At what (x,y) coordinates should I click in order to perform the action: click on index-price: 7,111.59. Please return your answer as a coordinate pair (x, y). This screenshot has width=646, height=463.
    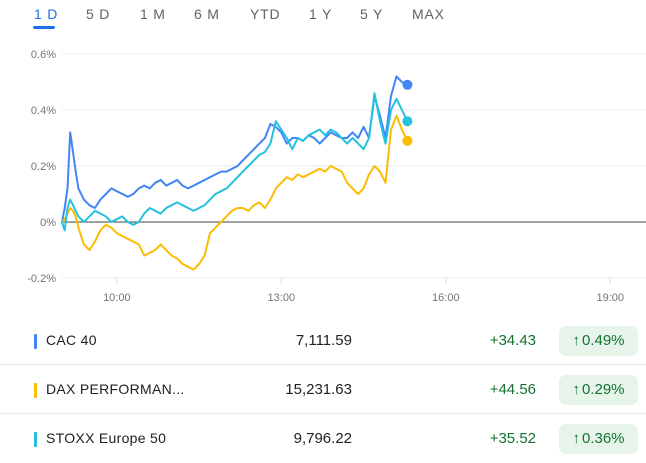
    Looking at the image, I should click on (323, 340).